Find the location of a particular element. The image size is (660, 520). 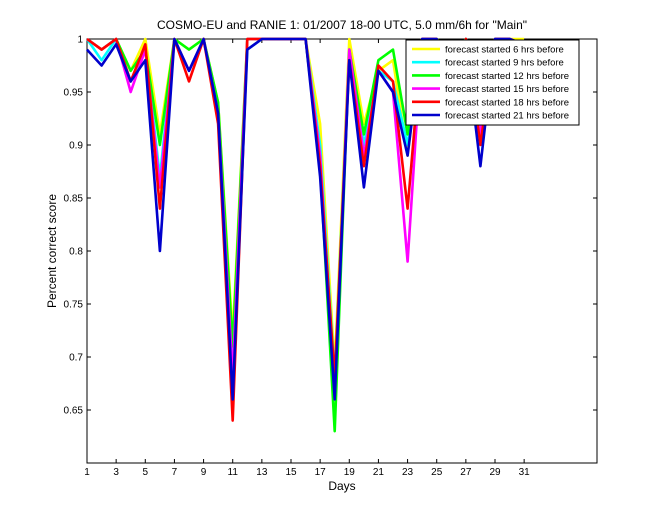

x-tick-label: 15 is located at coordinates (291, 472).